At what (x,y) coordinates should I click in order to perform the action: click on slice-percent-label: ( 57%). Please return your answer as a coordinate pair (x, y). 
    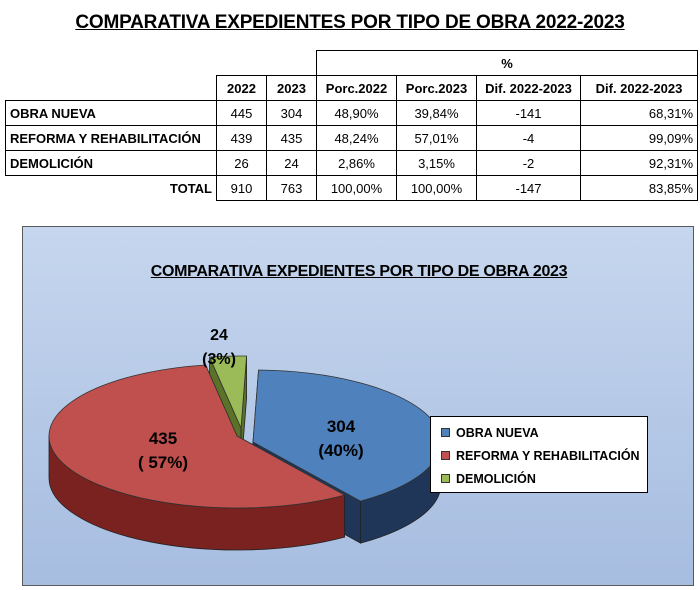
    Looking at the image, I should click on (163, 462).